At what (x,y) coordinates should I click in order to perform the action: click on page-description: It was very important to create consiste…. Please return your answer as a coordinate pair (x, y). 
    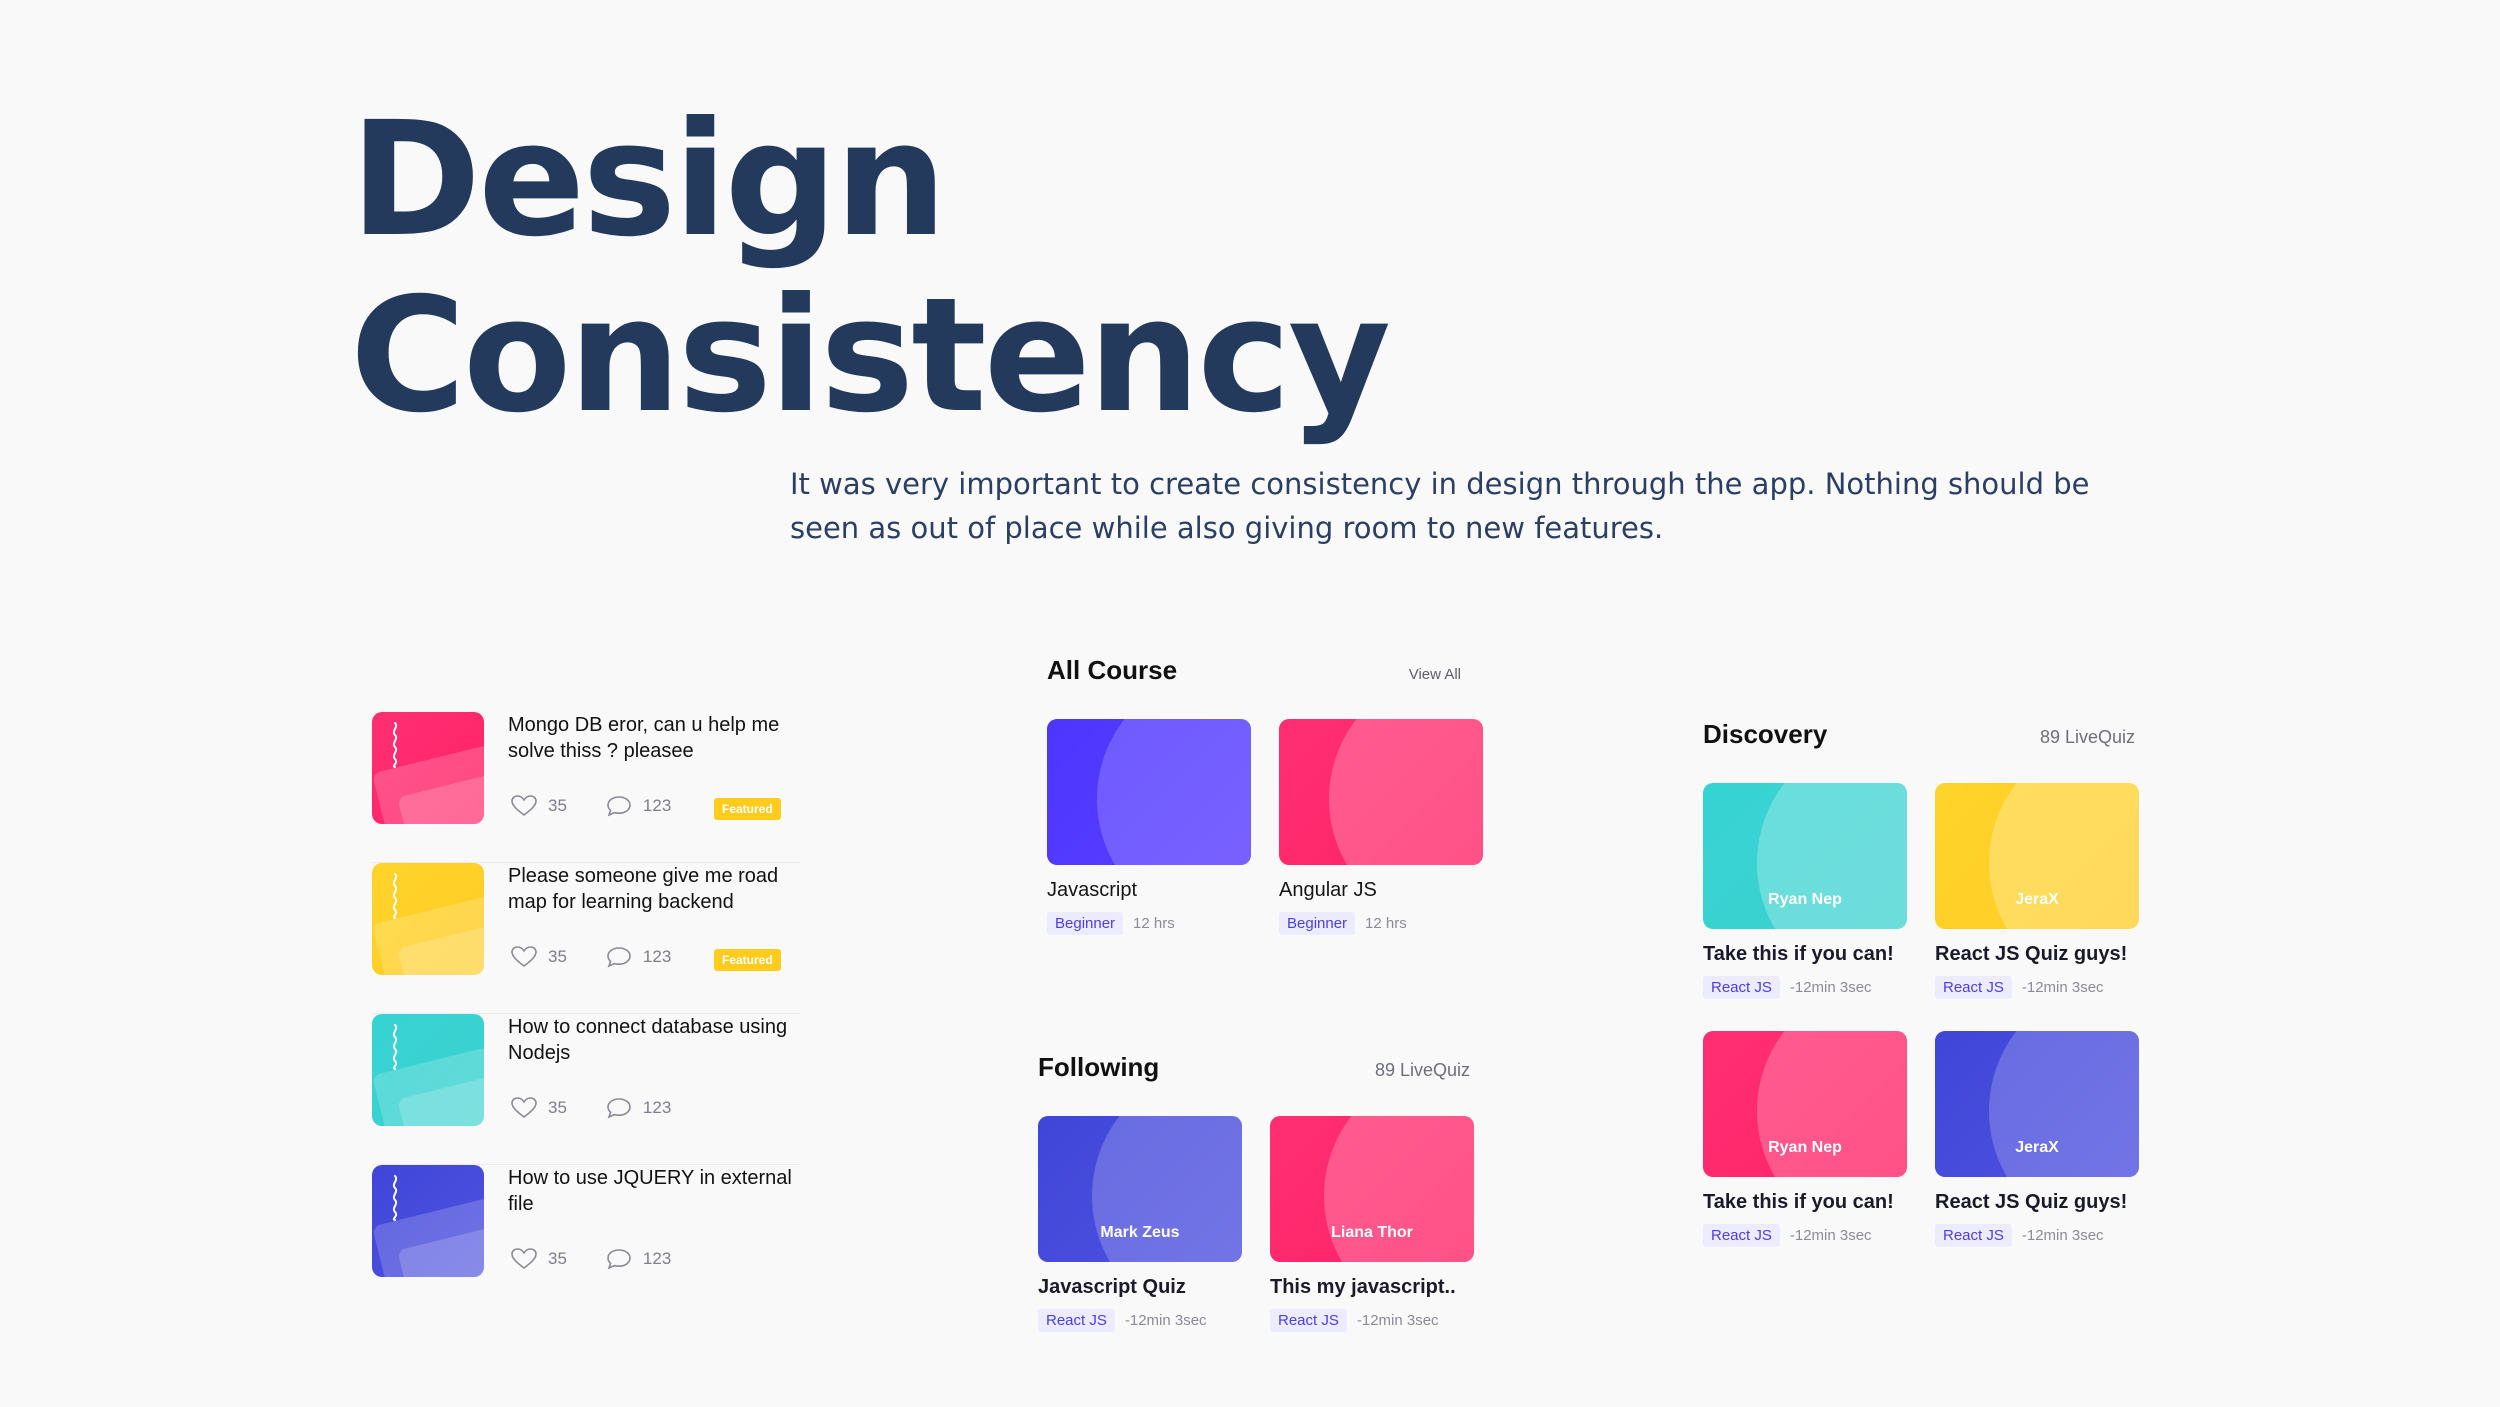
    Looking at the image, I should click on (1440, 506).